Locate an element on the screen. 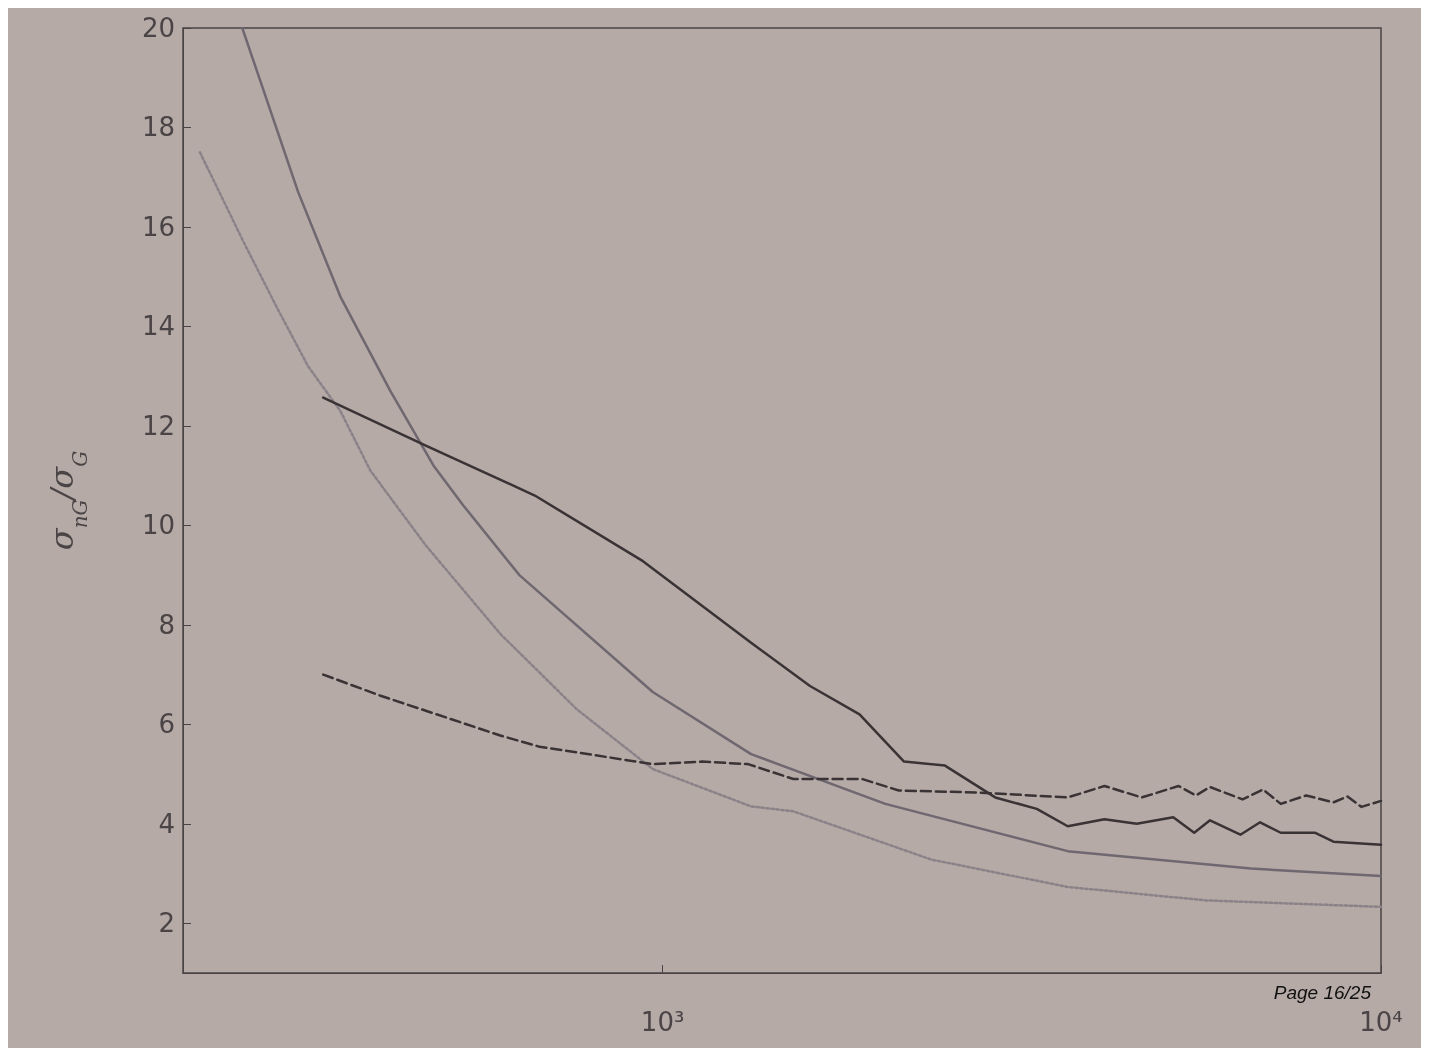 Image resolution: width=1429 pixels, height=1058 pixels. y-axis-title: σnG/σG is located at coordinates (67, 500).